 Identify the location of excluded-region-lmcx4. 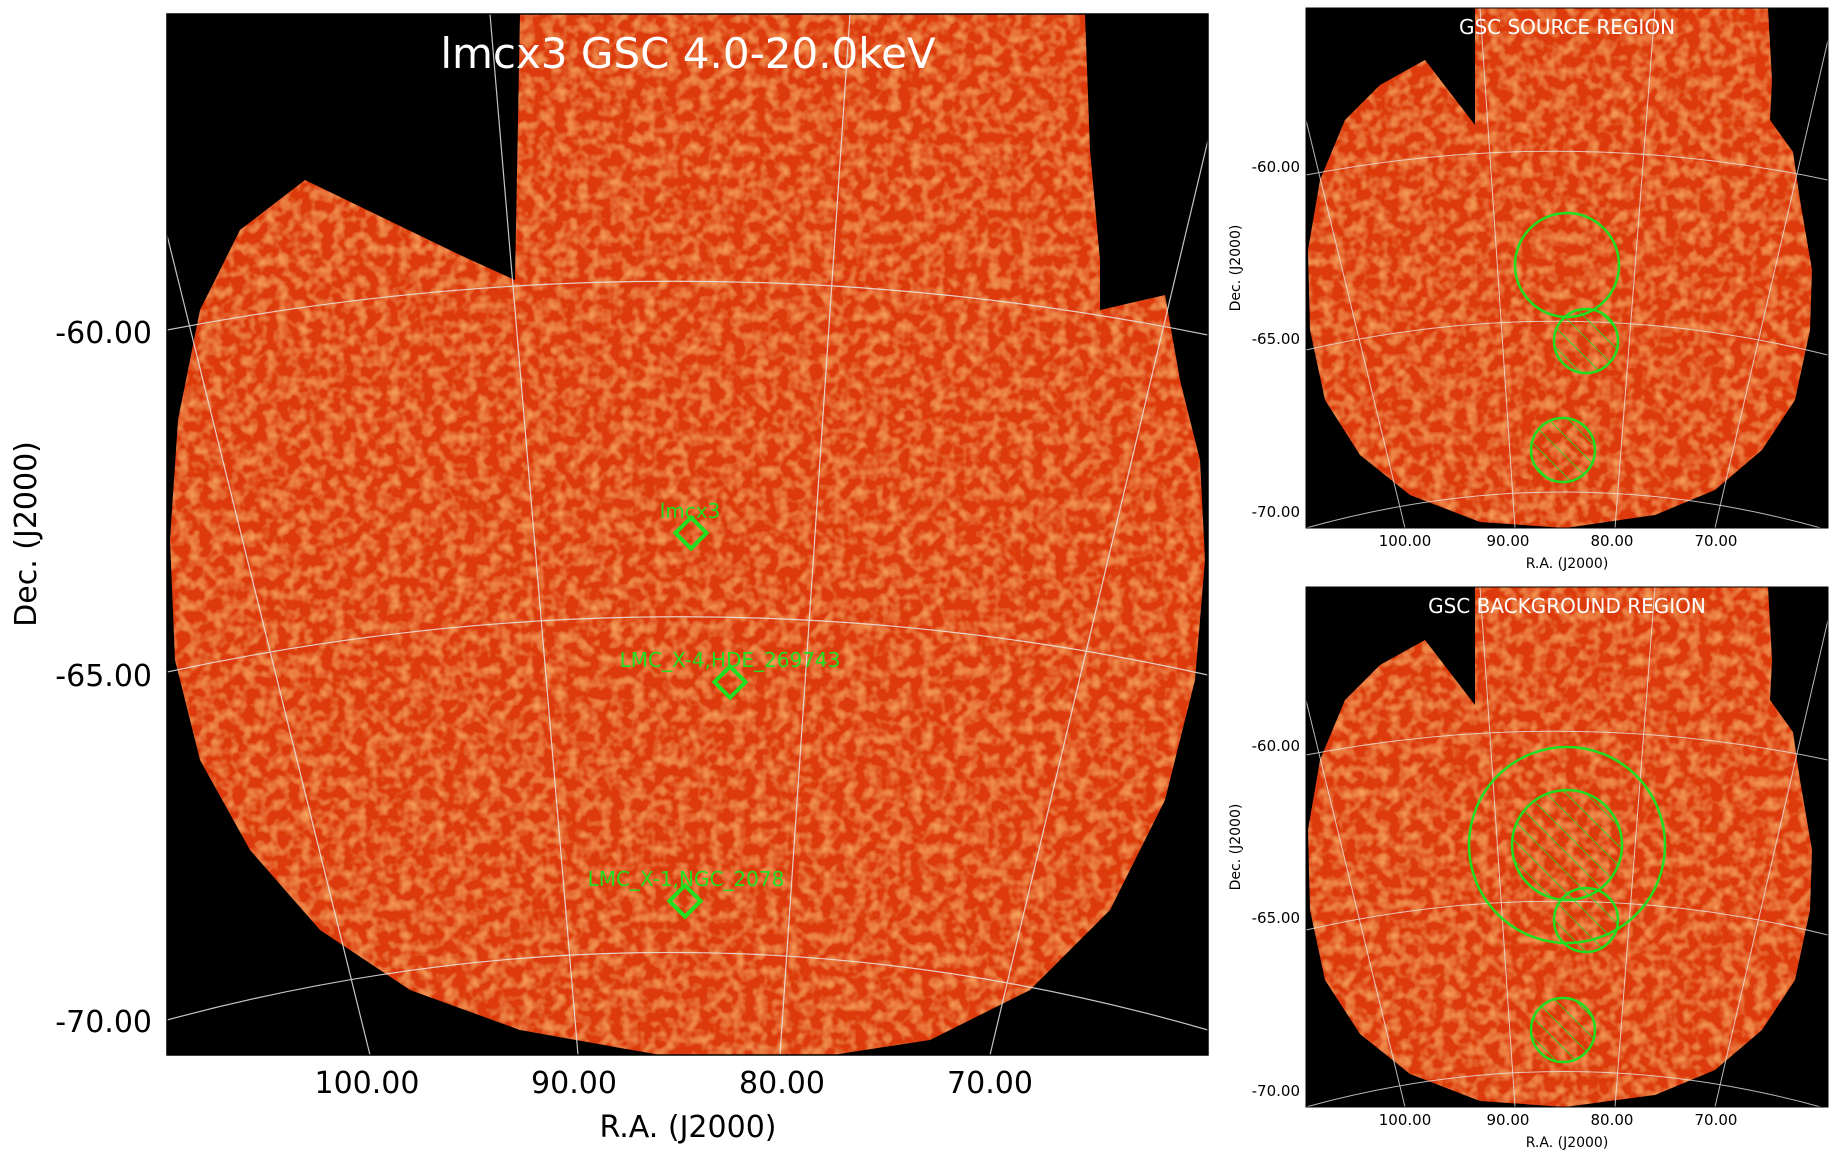
(1586, 341).